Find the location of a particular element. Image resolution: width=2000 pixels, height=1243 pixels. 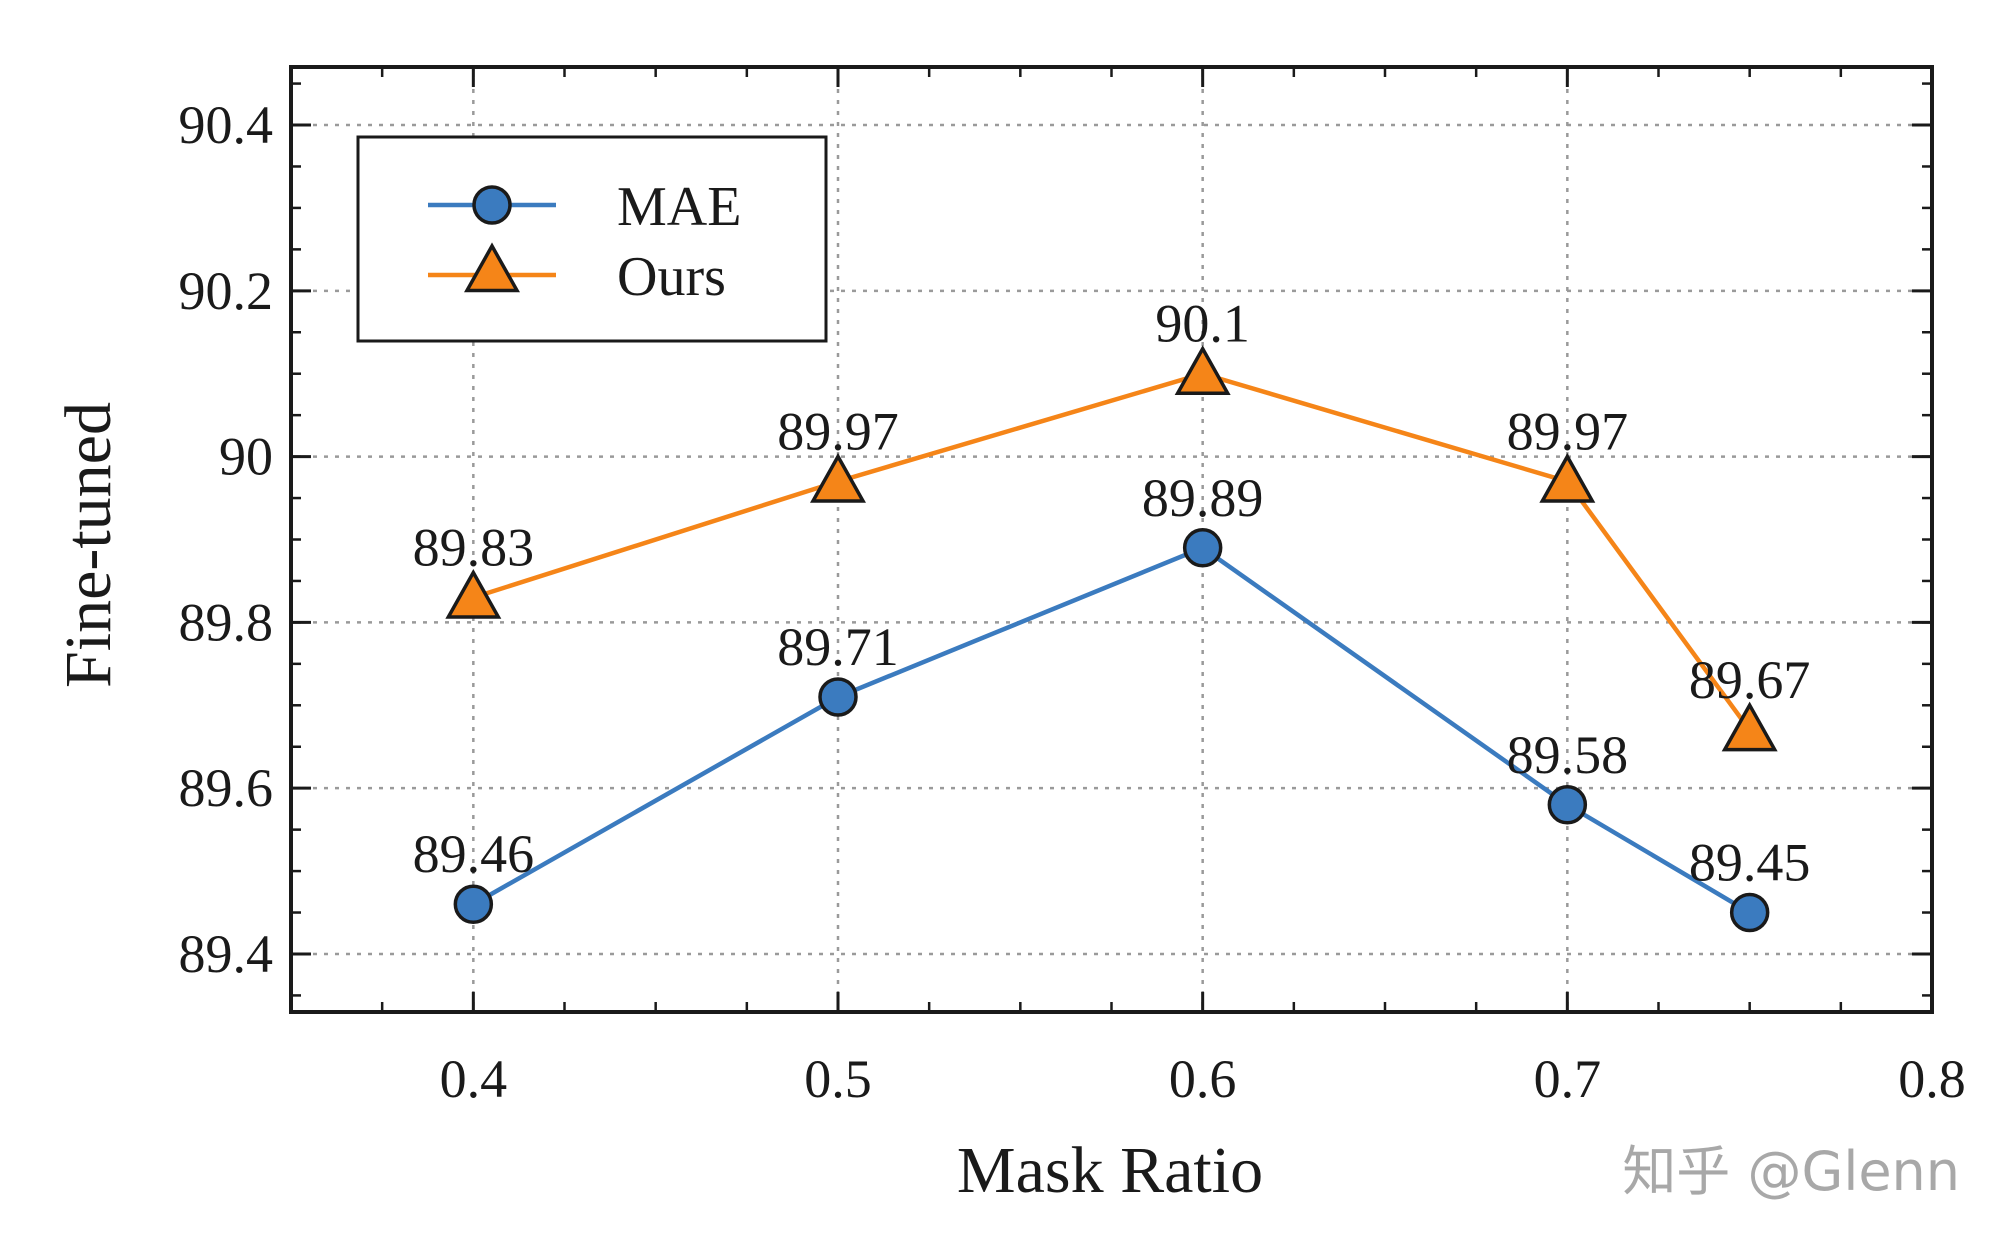

watermark: 知乎 @Glenn is located at coordinates (1791, 1171).